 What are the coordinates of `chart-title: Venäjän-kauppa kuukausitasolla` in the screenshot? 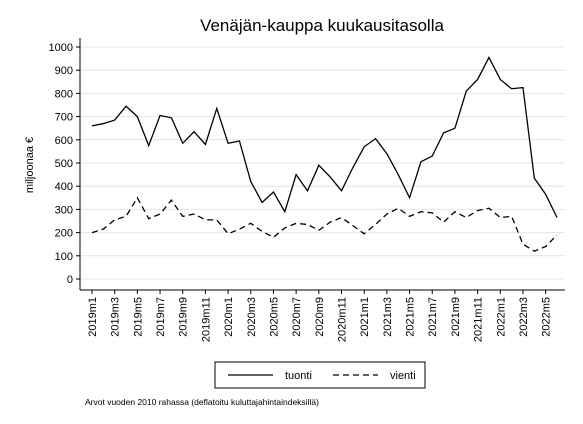 It's located at (322, 25).